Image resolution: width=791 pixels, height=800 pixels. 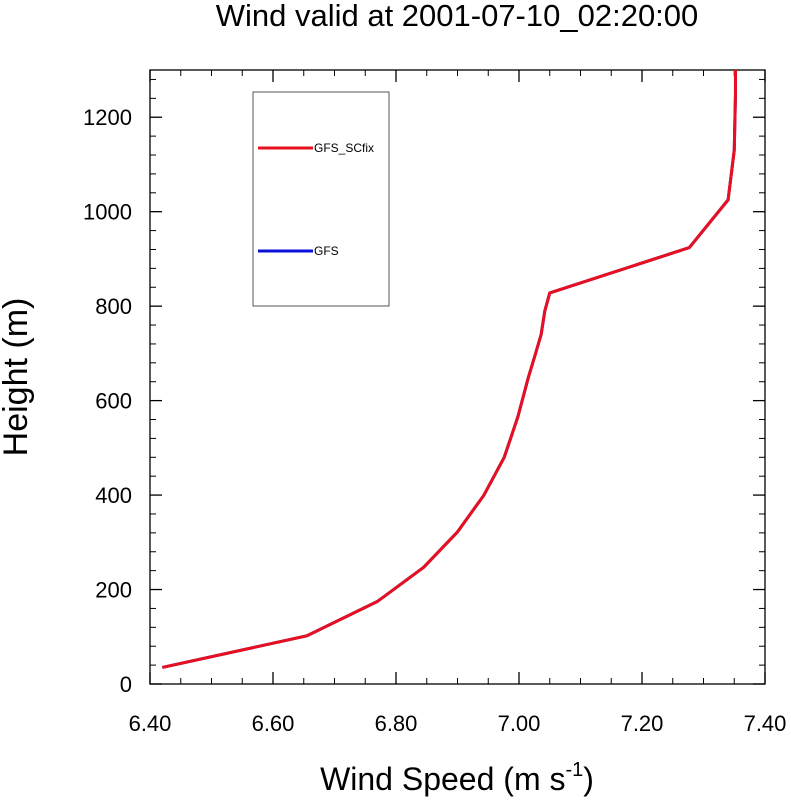 I want to click on y-axis-label: Height (m), so click(x=17, y=377).